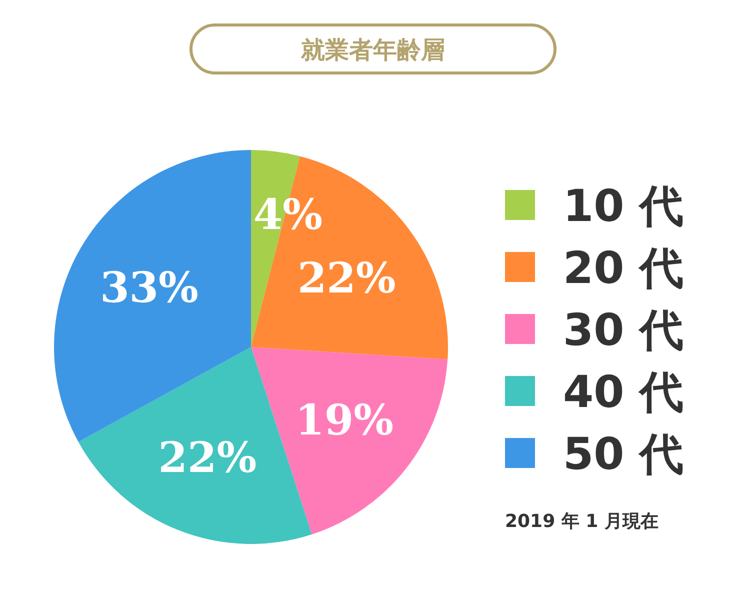  Describe the element at coordinates (623, 268) in the screenshot. I see `legend-label: 20 代` at that location.